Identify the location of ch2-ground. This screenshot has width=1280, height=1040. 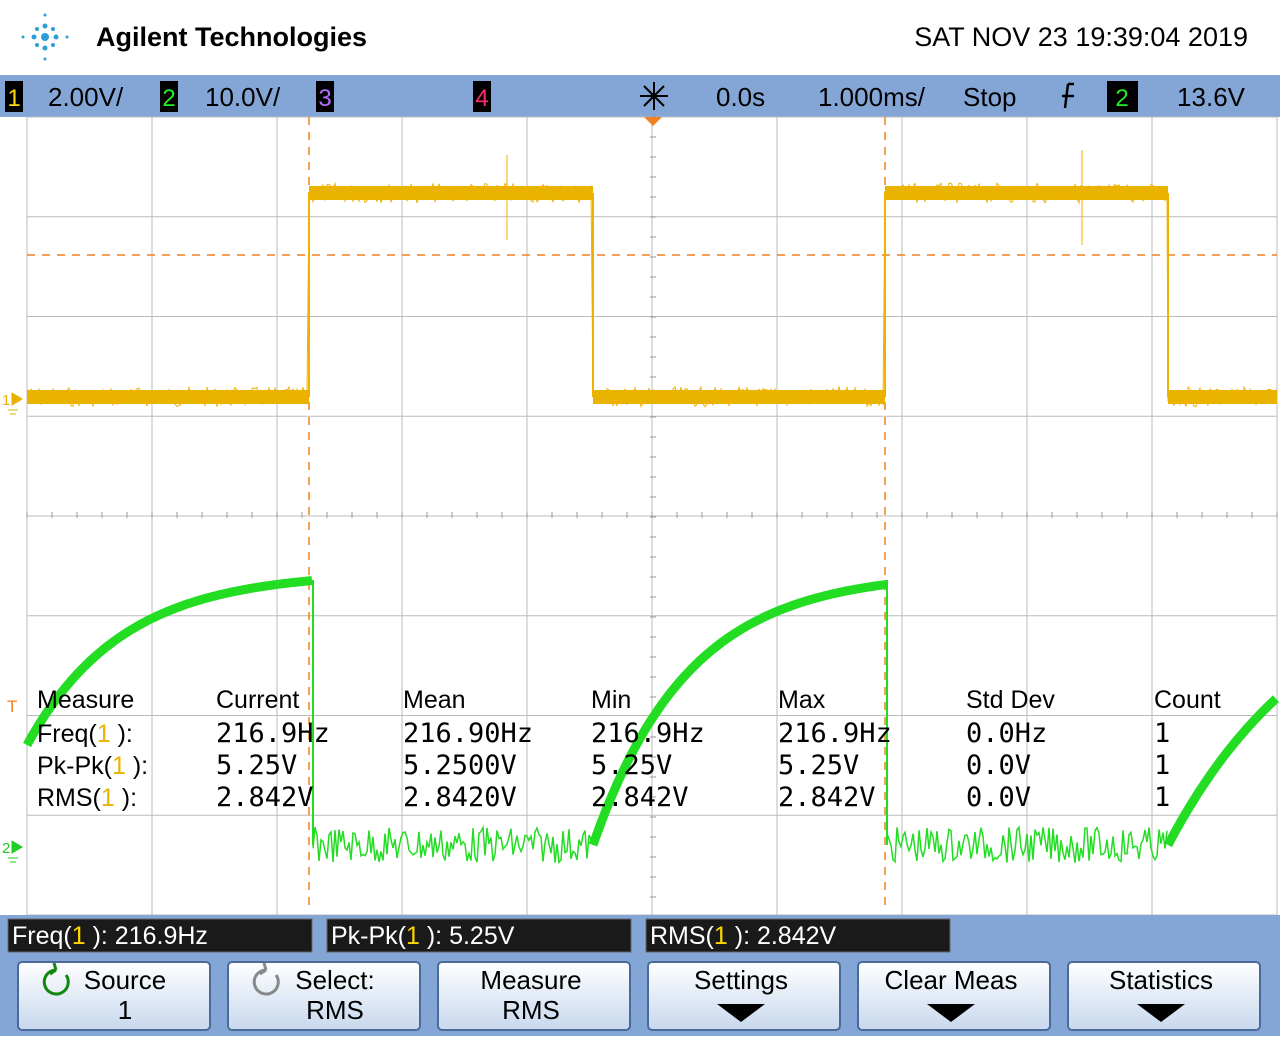
(15, 851).